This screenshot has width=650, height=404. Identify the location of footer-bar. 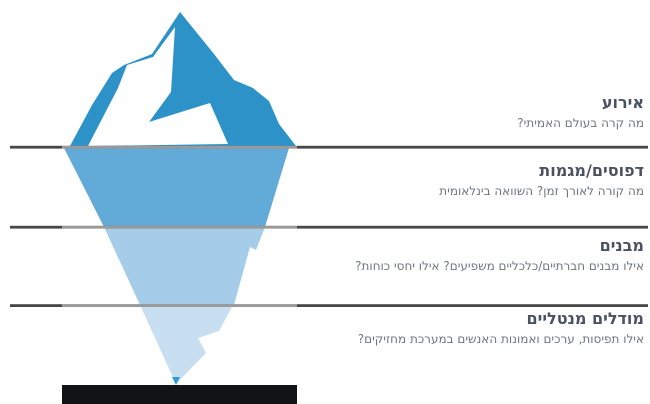
(179, 394).